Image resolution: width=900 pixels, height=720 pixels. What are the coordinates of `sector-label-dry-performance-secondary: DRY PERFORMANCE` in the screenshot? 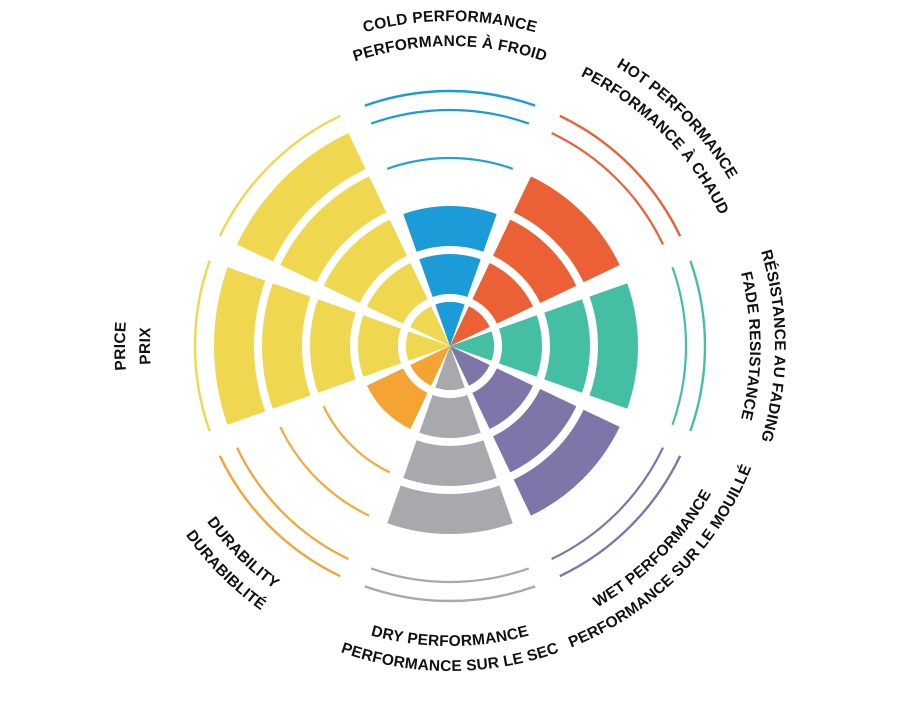 It's located at (450, 636).